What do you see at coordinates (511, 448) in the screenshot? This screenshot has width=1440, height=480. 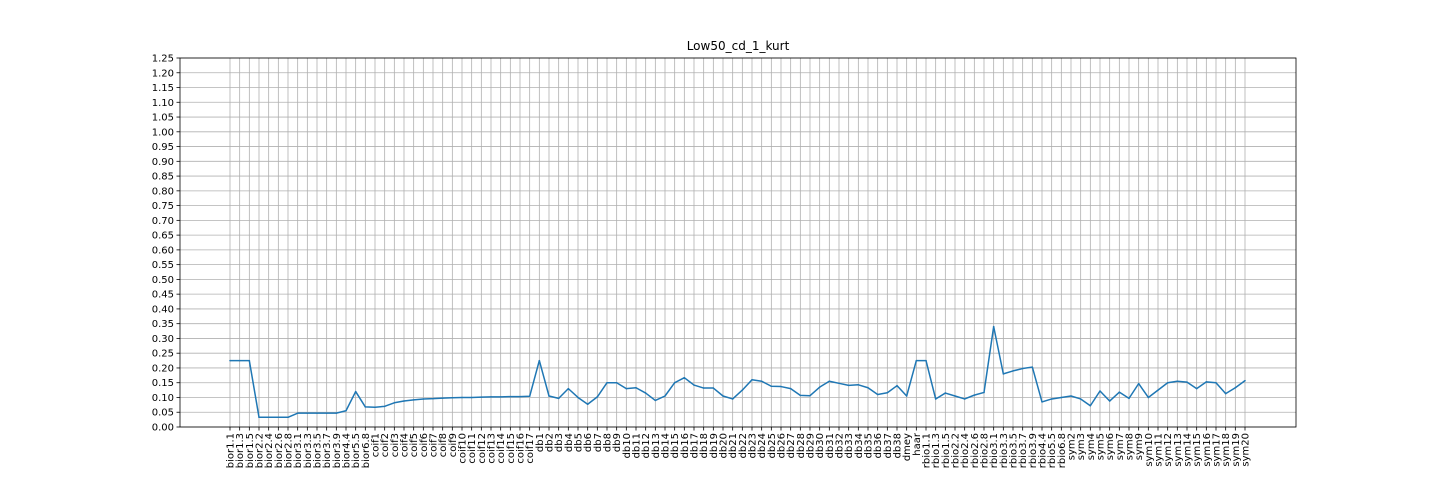 I see `x-tick-label: coif15` at bounding box center [511, 448].